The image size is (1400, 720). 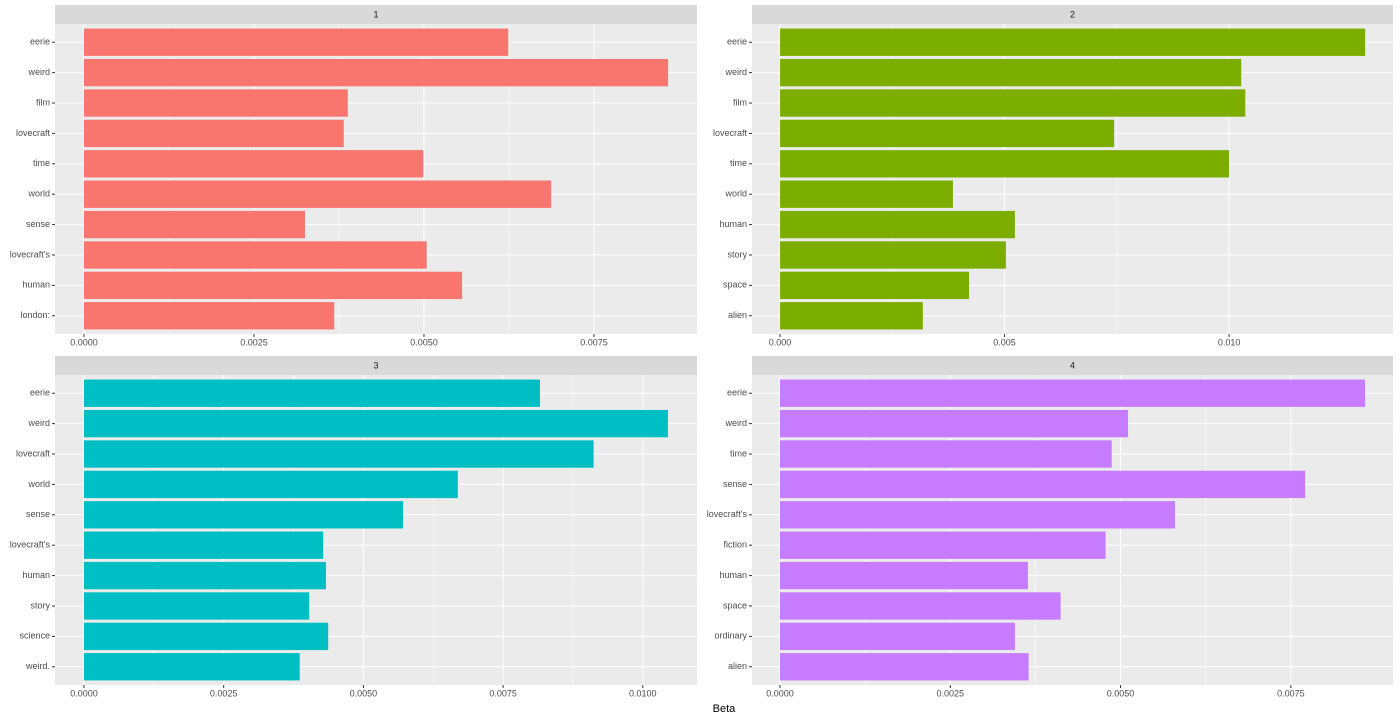 I want to click on y-tick-label: science, so click(x=34, y=636).